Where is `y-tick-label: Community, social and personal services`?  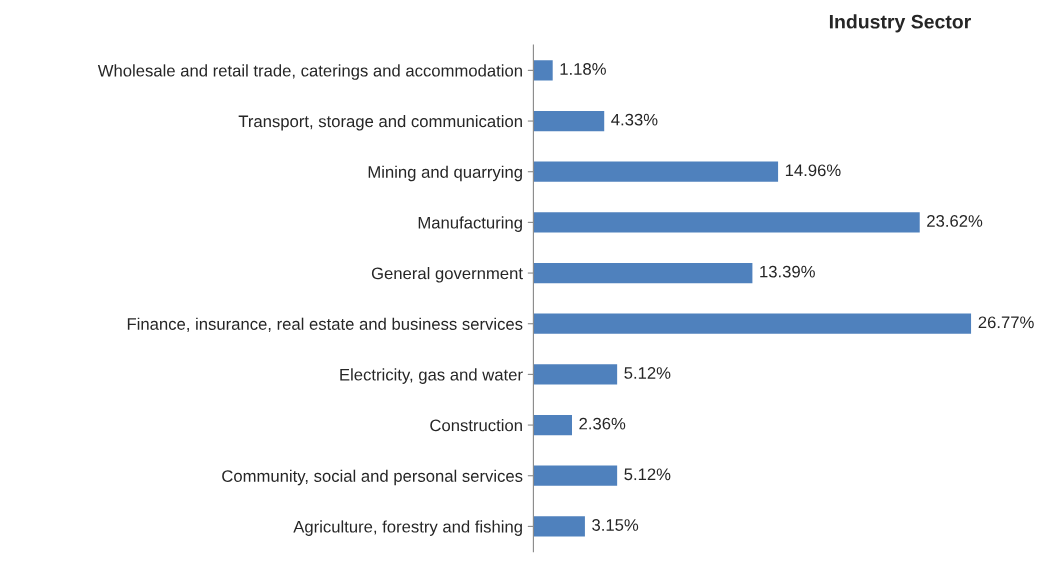 y-tick-label: Community, social and personal services is located at coordinates (372, 477).